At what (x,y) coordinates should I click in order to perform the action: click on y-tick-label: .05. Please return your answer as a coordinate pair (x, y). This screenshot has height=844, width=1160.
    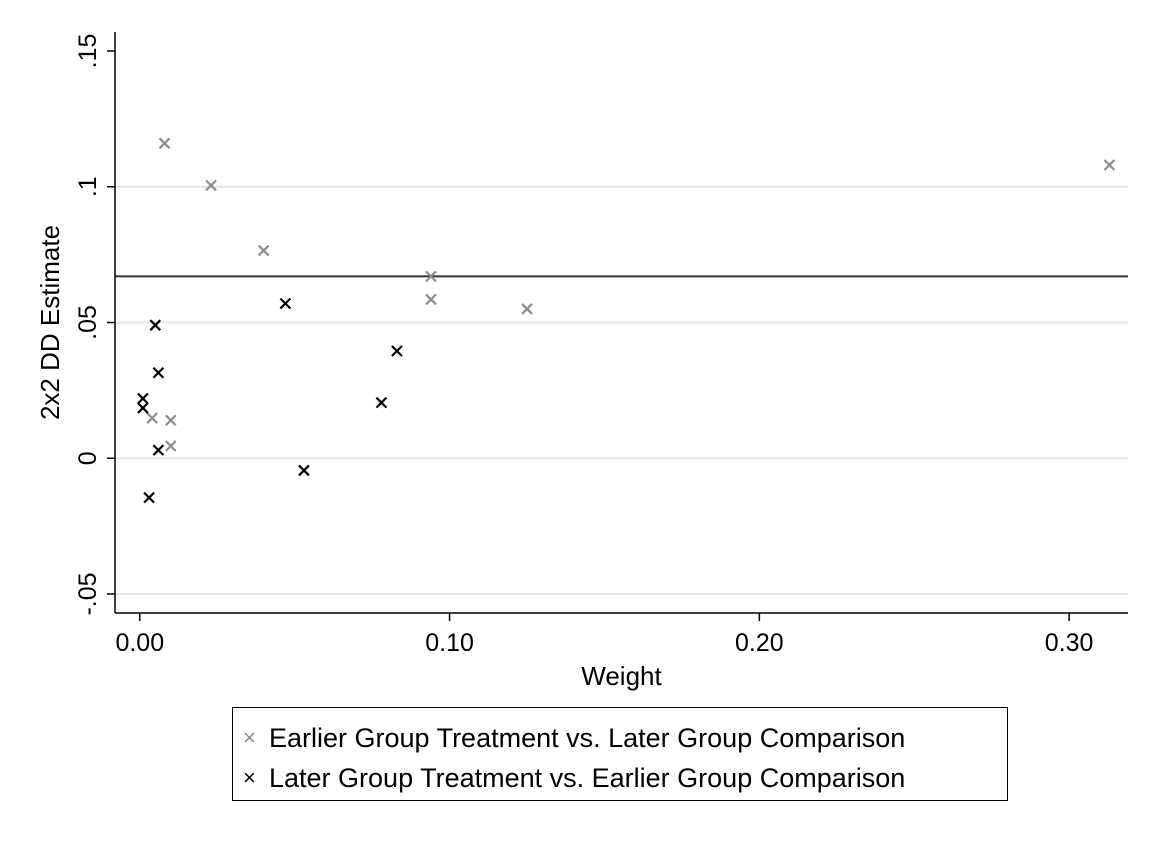
    Looking at the image, I should click on (88, 322).